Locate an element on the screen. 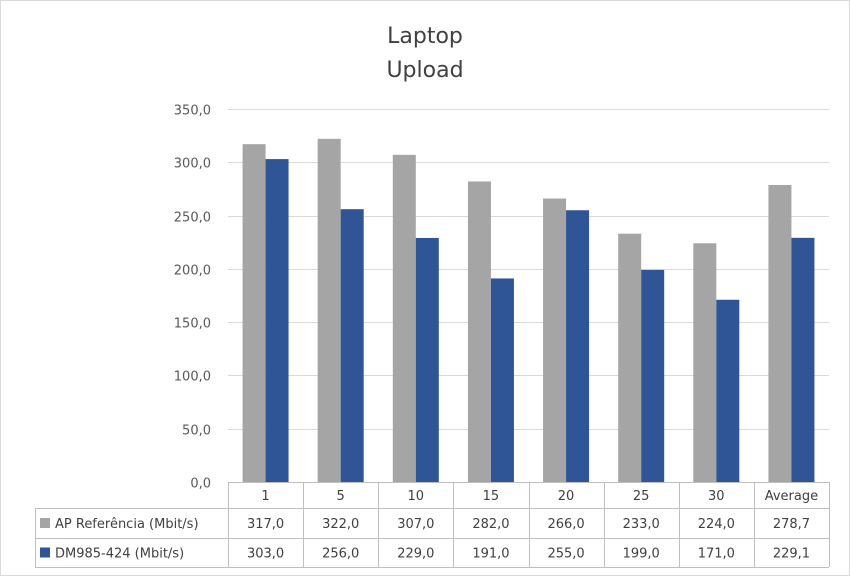 Image resolution: width=850 pixels, height=577 pixels. x-tick-label: 30 is located at coordinates (716, 496).